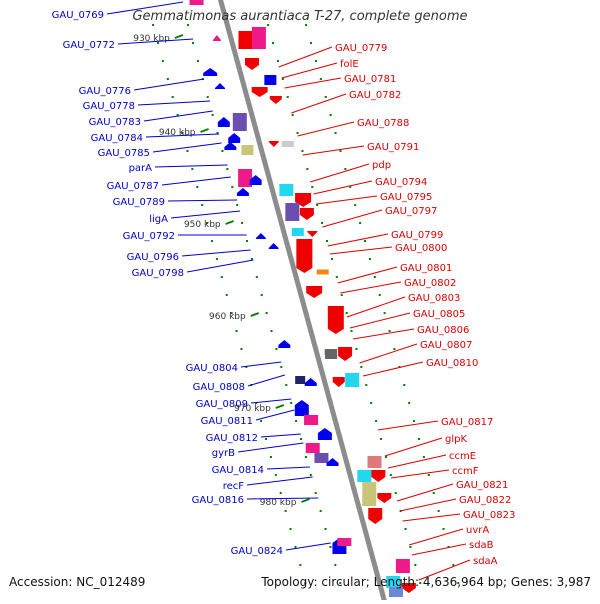 The width and height of the screenshot is (600, 604). Describe the element at coordinates (477, 530) in the screenshot. I see `right-gene-label: uvrA` at that location.